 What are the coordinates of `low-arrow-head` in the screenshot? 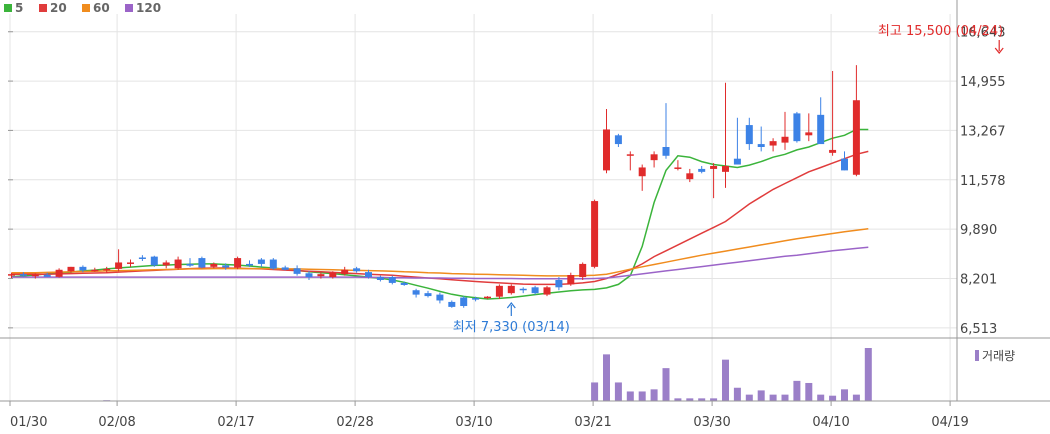 It's located at (511, 305).